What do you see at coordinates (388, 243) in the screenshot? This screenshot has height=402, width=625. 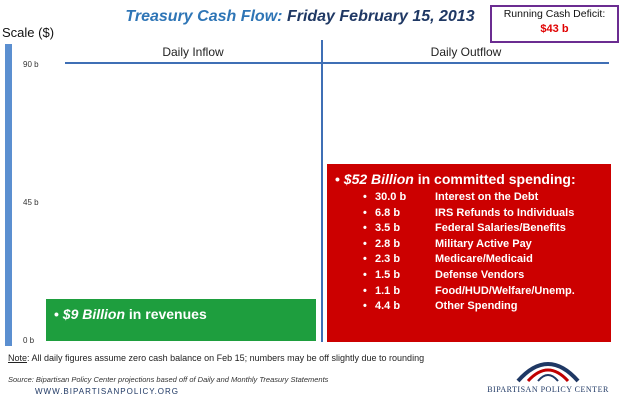 I see `outflow-item-amount: 2.8 b` at bounding box center [388, 243].